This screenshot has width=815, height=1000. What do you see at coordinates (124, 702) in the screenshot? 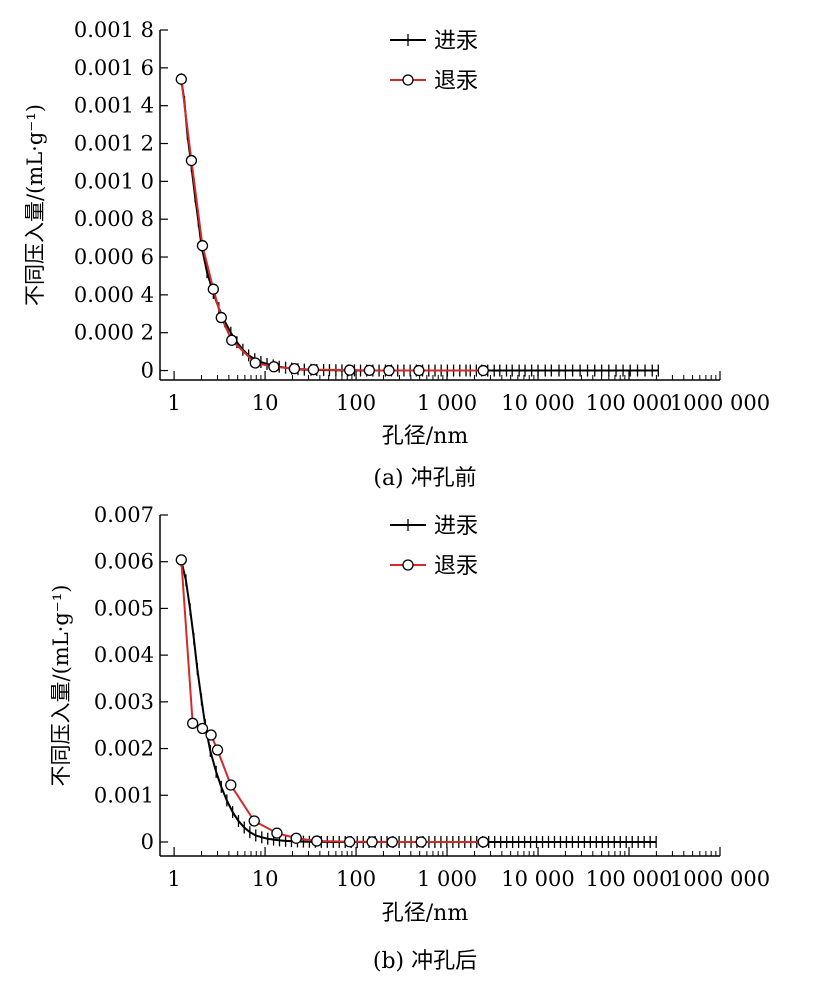
I see `y-tick-label: 0.003` at bounding box center [124, 702].